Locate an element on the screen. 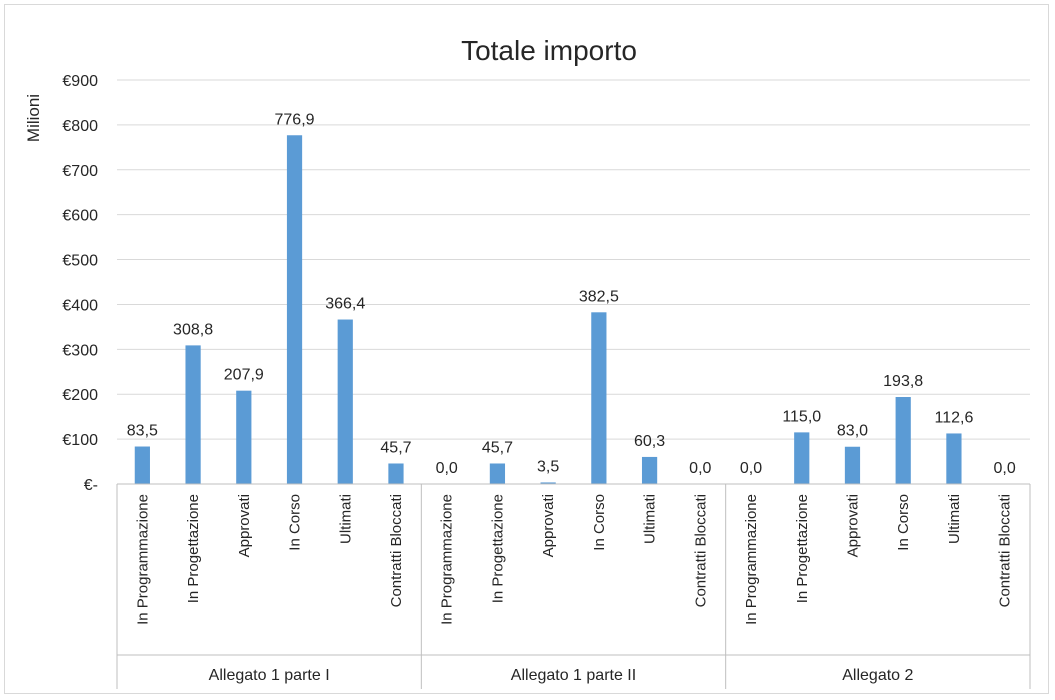 This screenshot has width=1055, height=700. data-label: 366,4 is located at coordinates (345, 304).